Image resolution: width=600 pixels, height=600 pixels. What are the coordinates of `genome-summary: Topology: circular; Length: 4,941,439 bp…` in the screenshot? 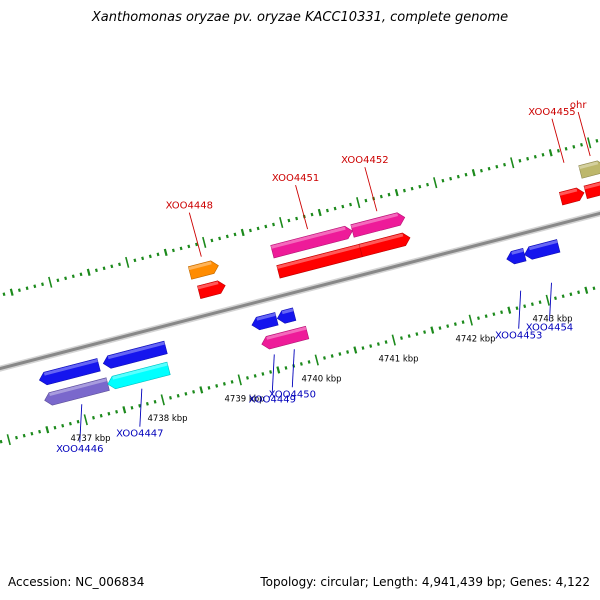 It's located at (425, 582).